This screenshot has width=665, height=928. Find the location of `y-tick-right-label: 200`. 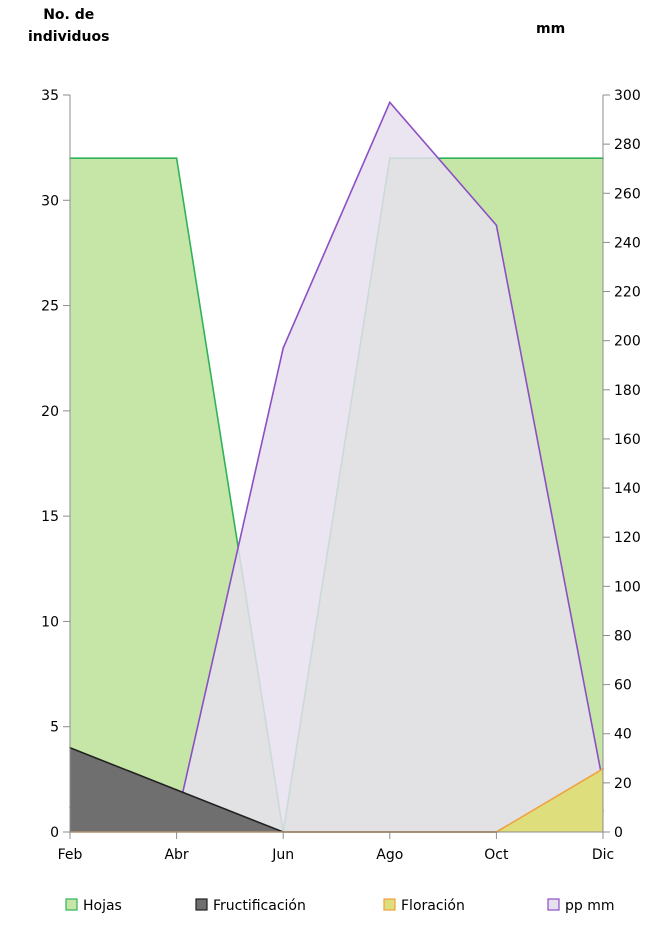

y-tick-right-label: 200 is located at coordinates (627, 342).